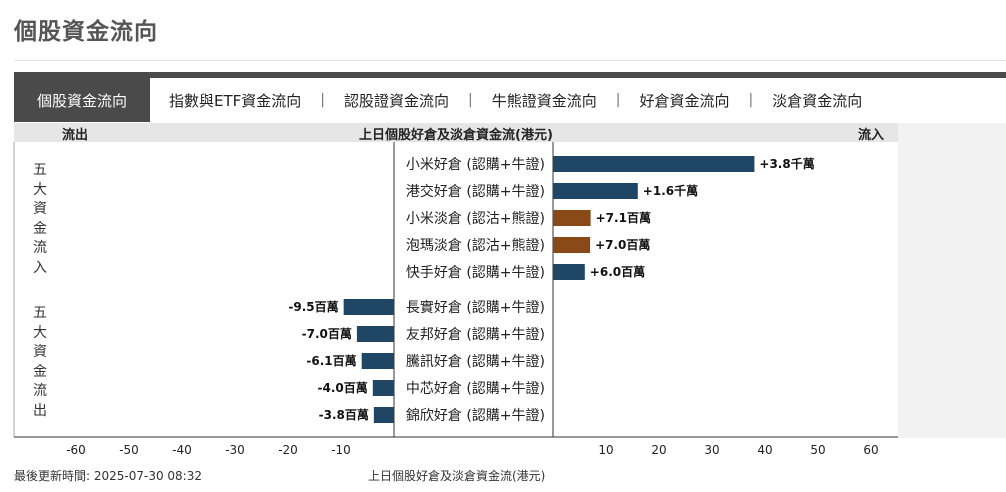 This screenshot has width=1006, height=492. What do you see at coordinates (343, 387) in the screenshot?
I see `outflow-value-label: -4.0百萬` at bounding box center [343, 387].